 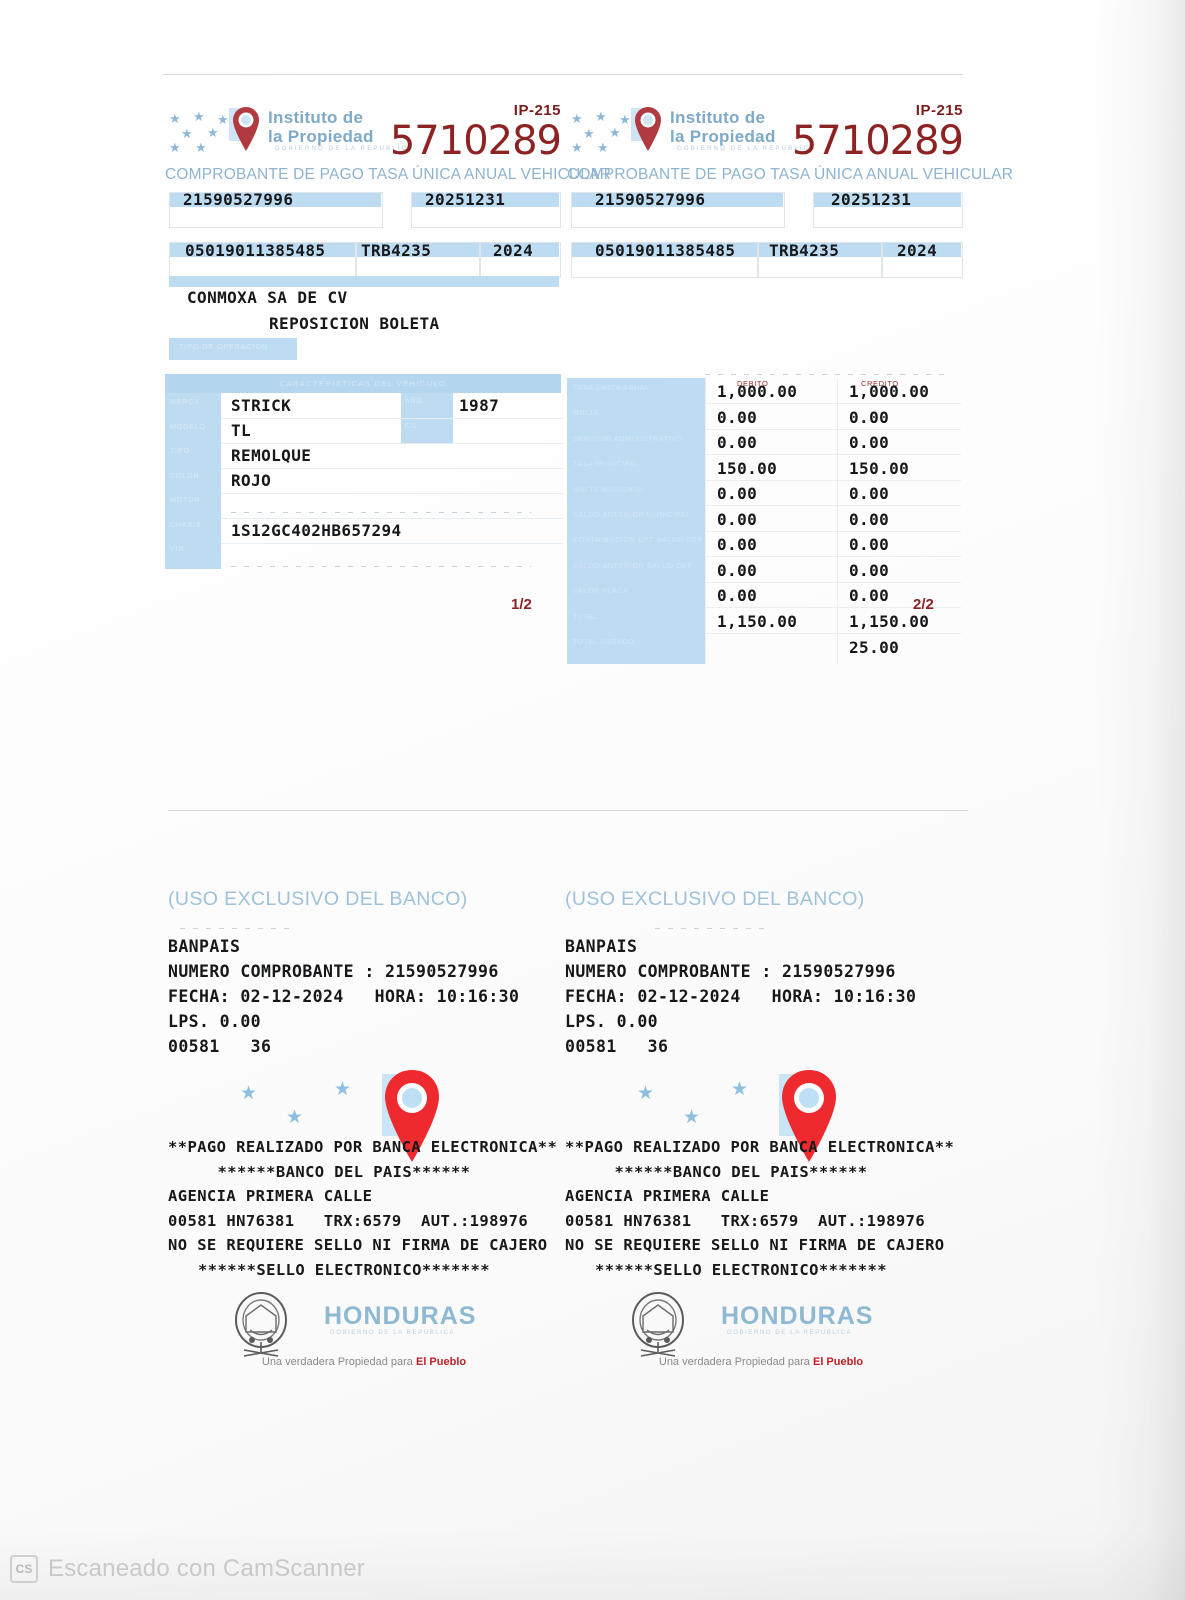 What do you see at coordinates (592, 1569) in the screenshot?
I see `camscanner-footer: CS Escaneado con CamScanner` at bounding box center [592, 1569].